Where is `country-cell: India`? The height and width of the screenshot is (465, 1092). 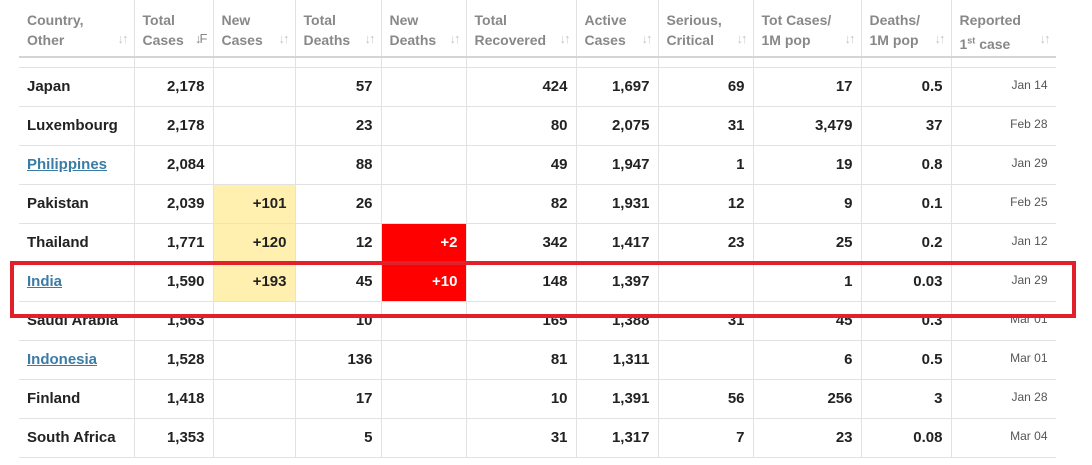
country-cell: India is located at coordinates (77, 282).